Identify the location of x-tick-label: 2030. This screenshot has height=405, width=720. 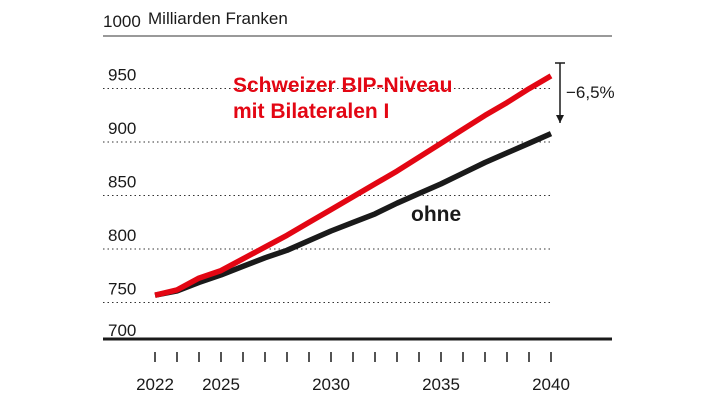
(331, 384).